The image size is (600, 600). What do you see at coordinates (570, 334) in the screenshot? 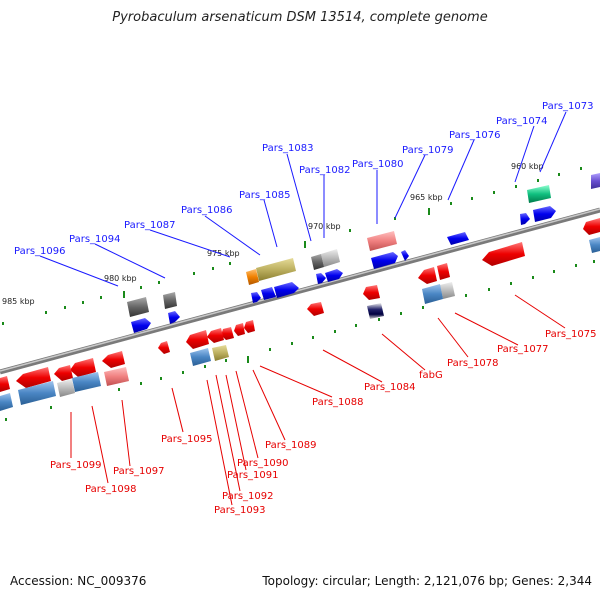
I see `gene-label: Pars_1075` at bounding box center [570, 334].